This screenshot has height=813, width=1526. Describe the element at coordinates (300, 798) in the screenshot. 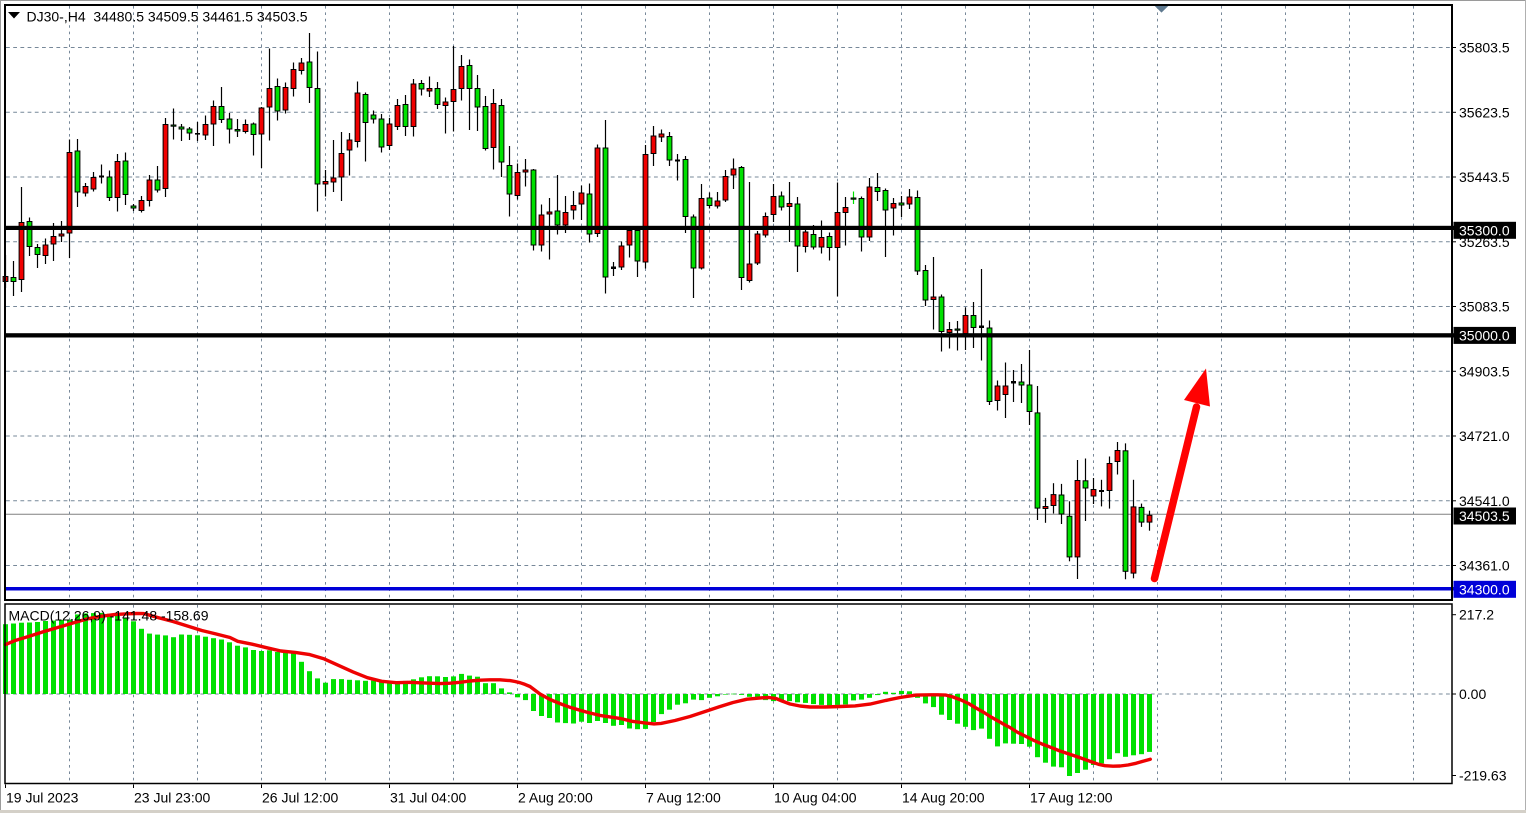

I see `svg-text: 26 Jul 12:00` at that location.